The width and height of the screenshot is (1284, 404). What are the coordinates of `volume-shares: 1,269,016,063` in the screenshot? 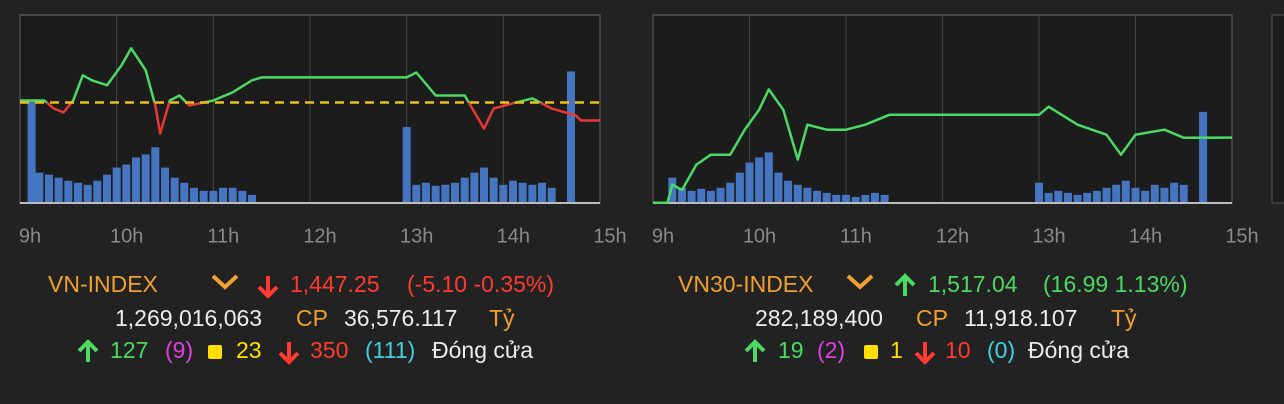 It's located at (188, 318).